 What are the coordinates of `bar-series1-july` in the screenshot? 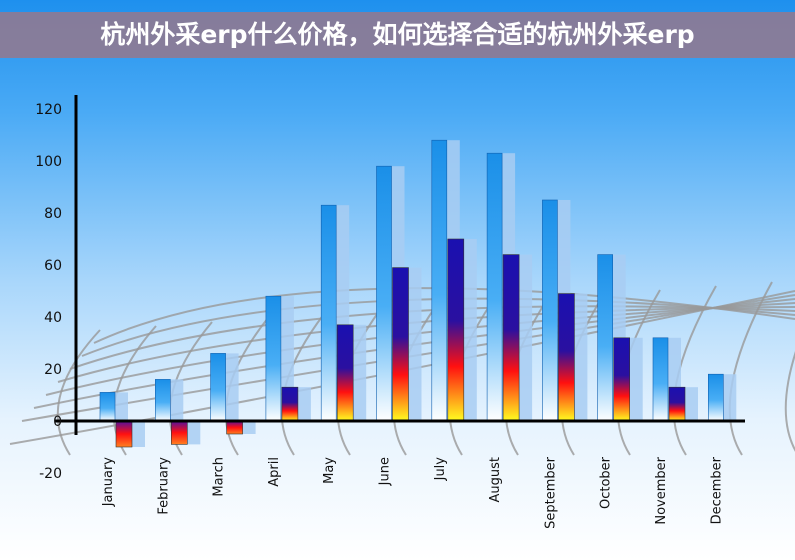 It's located at (439, 280).